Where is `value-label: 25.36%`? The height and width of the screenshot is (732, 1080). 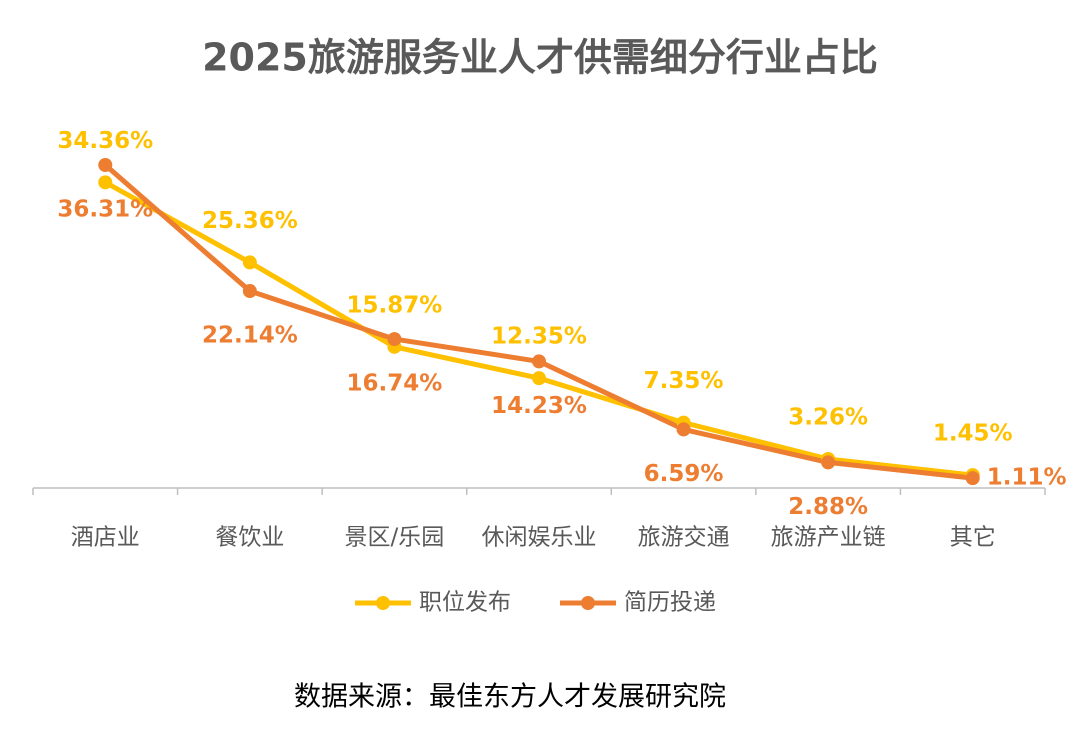 value-label: 25.36% is located at coordinates (250, 221).